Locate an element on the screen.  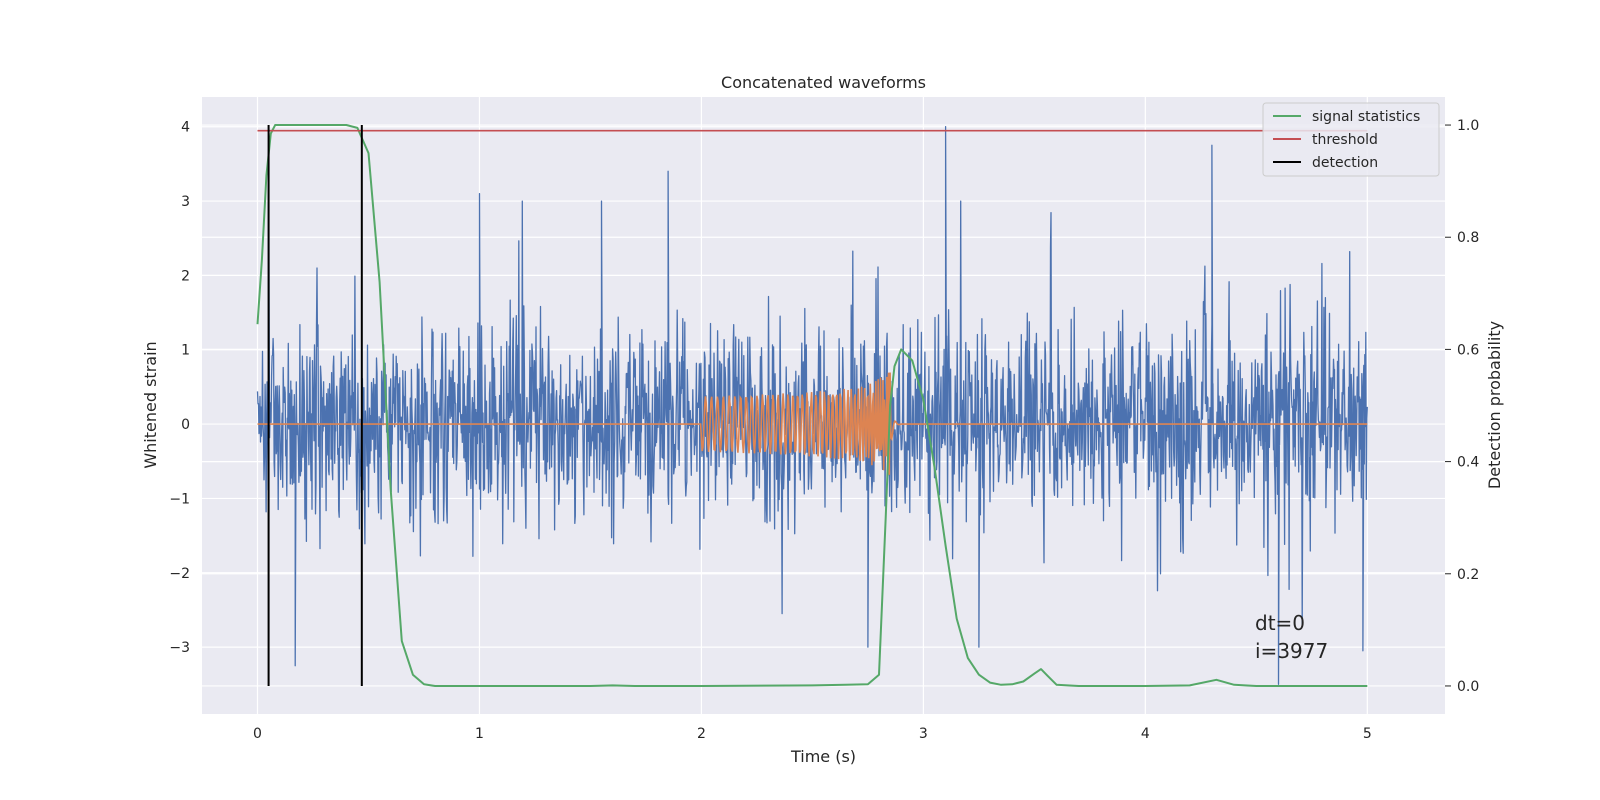
x-tick-label: 2 is located at coordinates (701, 734).